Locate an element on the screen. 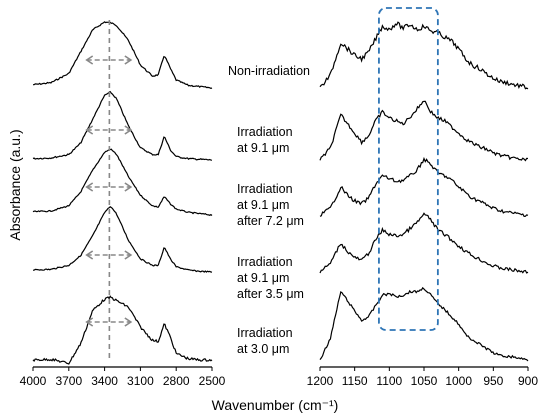 This screenshot has height=419, width=550. series-label: Irradiation at 3.0 μm is located at coordinates (265, 341).